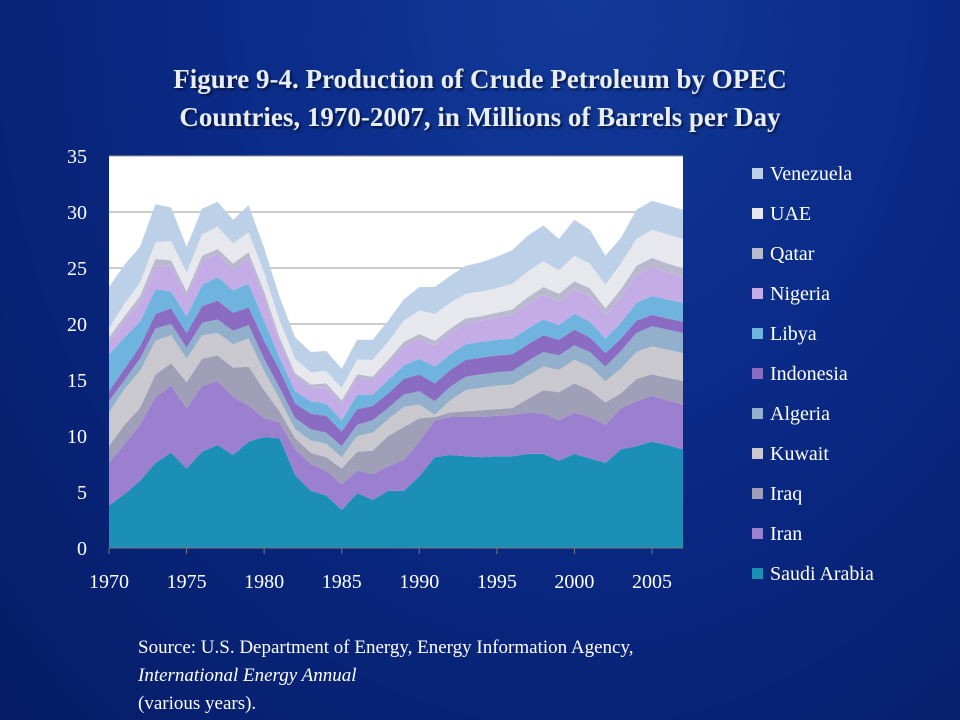  What do you see at coordinates (396, 492) in the screenshot?
I see `area-saudi-arabia` at bounding box center [396, 492].